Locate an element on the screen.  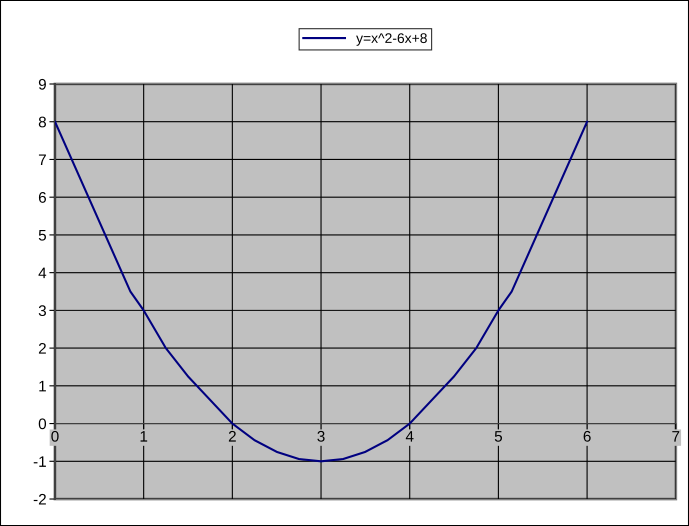
y-tick-label: 4 is located at coordinates (42, 273).